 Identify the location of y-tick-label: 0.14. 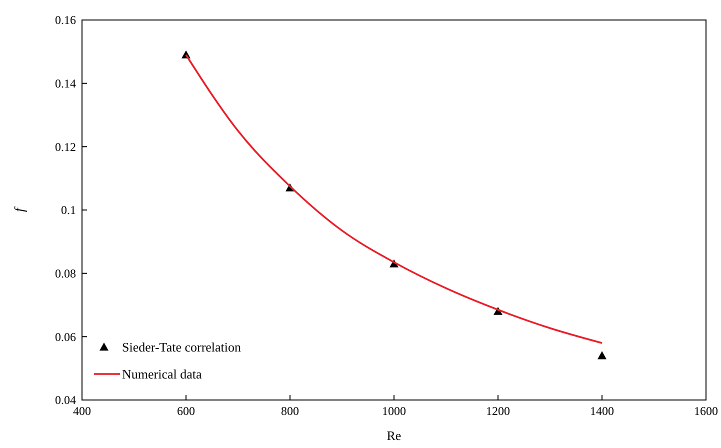
(65, 83).